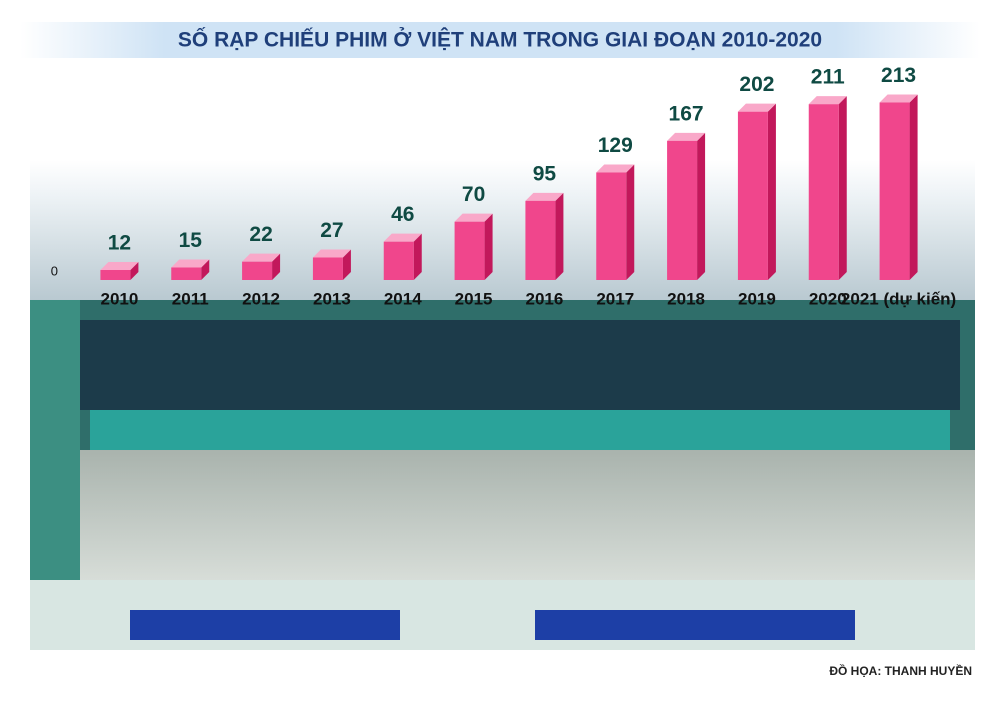 Image resolution: width=1000 pixels, height=705 pixels. What do you see at coordinates (191, 240) in the screenshot?
I see `value-label: 15` at bounding box center [191, 240].